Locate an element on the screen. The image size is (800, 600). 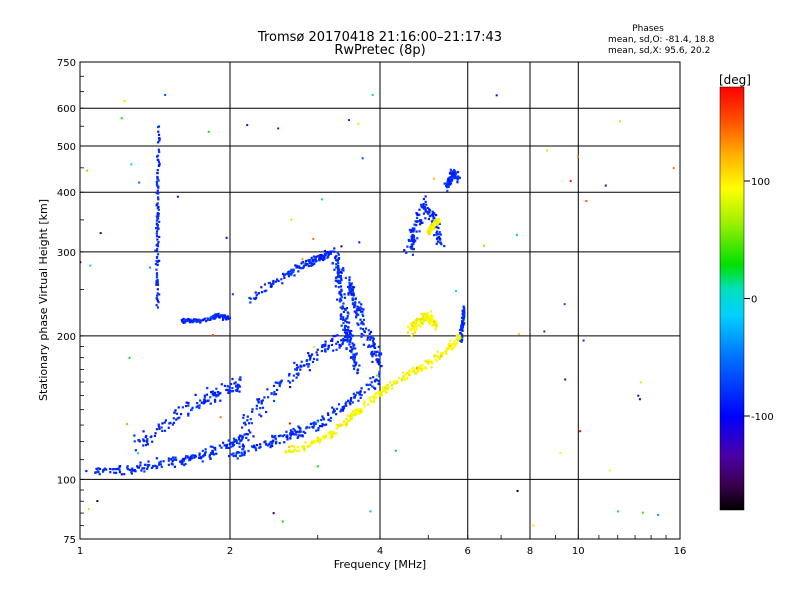
x-axis-label: Frequency [MHz] is located at coordinates (380, 564).